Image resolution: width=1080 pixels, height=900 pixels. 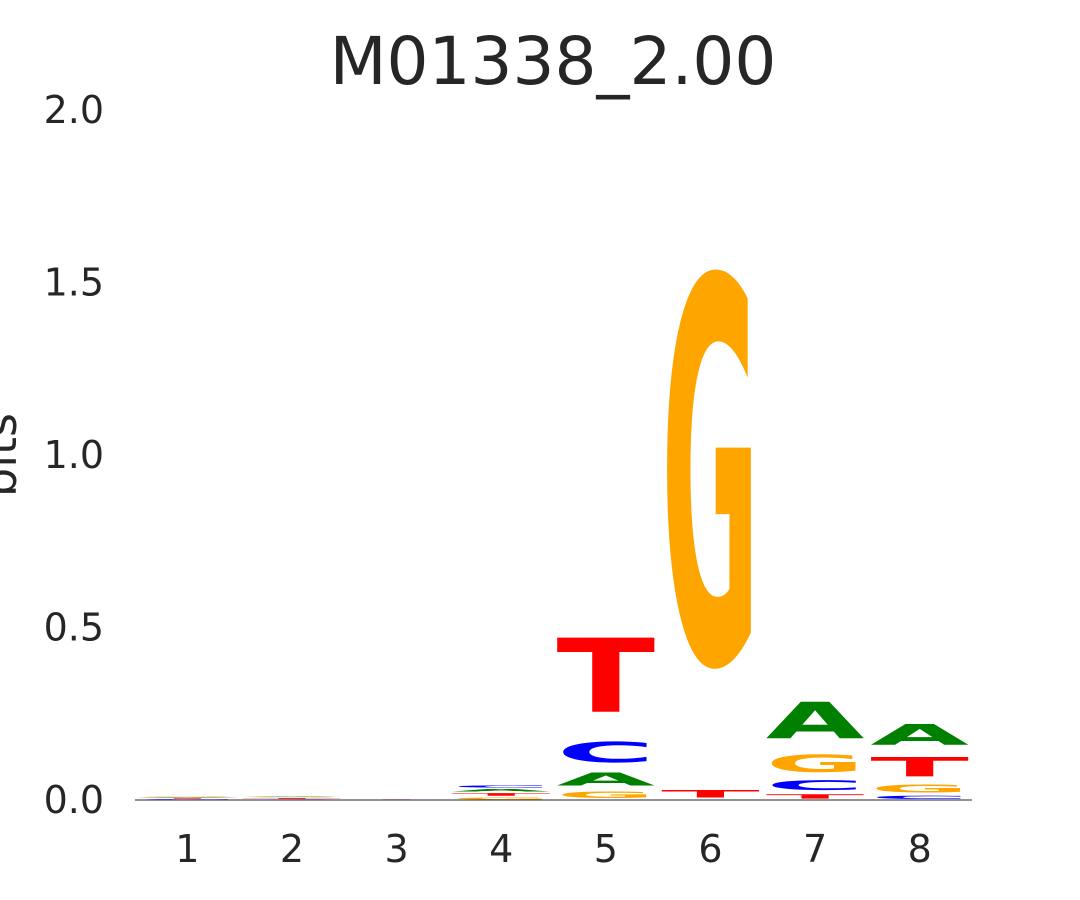 I want to click on x-axis-ticks: 1 2 3 4 5 6 7 8, so click(x=553, y=849).